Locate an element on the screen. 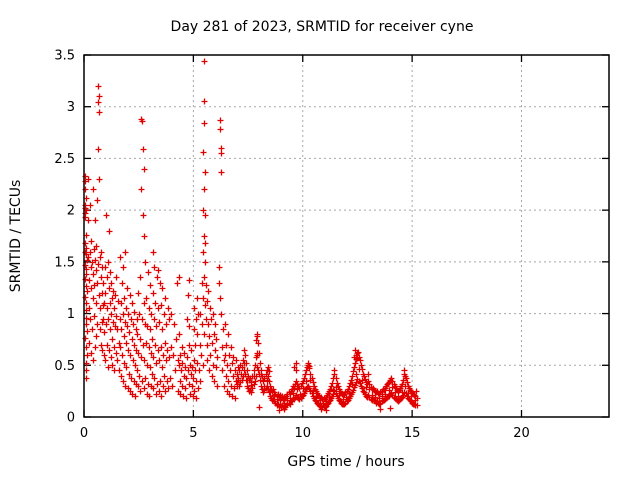  y-tick-label: 2 is located at coordinates (71, 211).